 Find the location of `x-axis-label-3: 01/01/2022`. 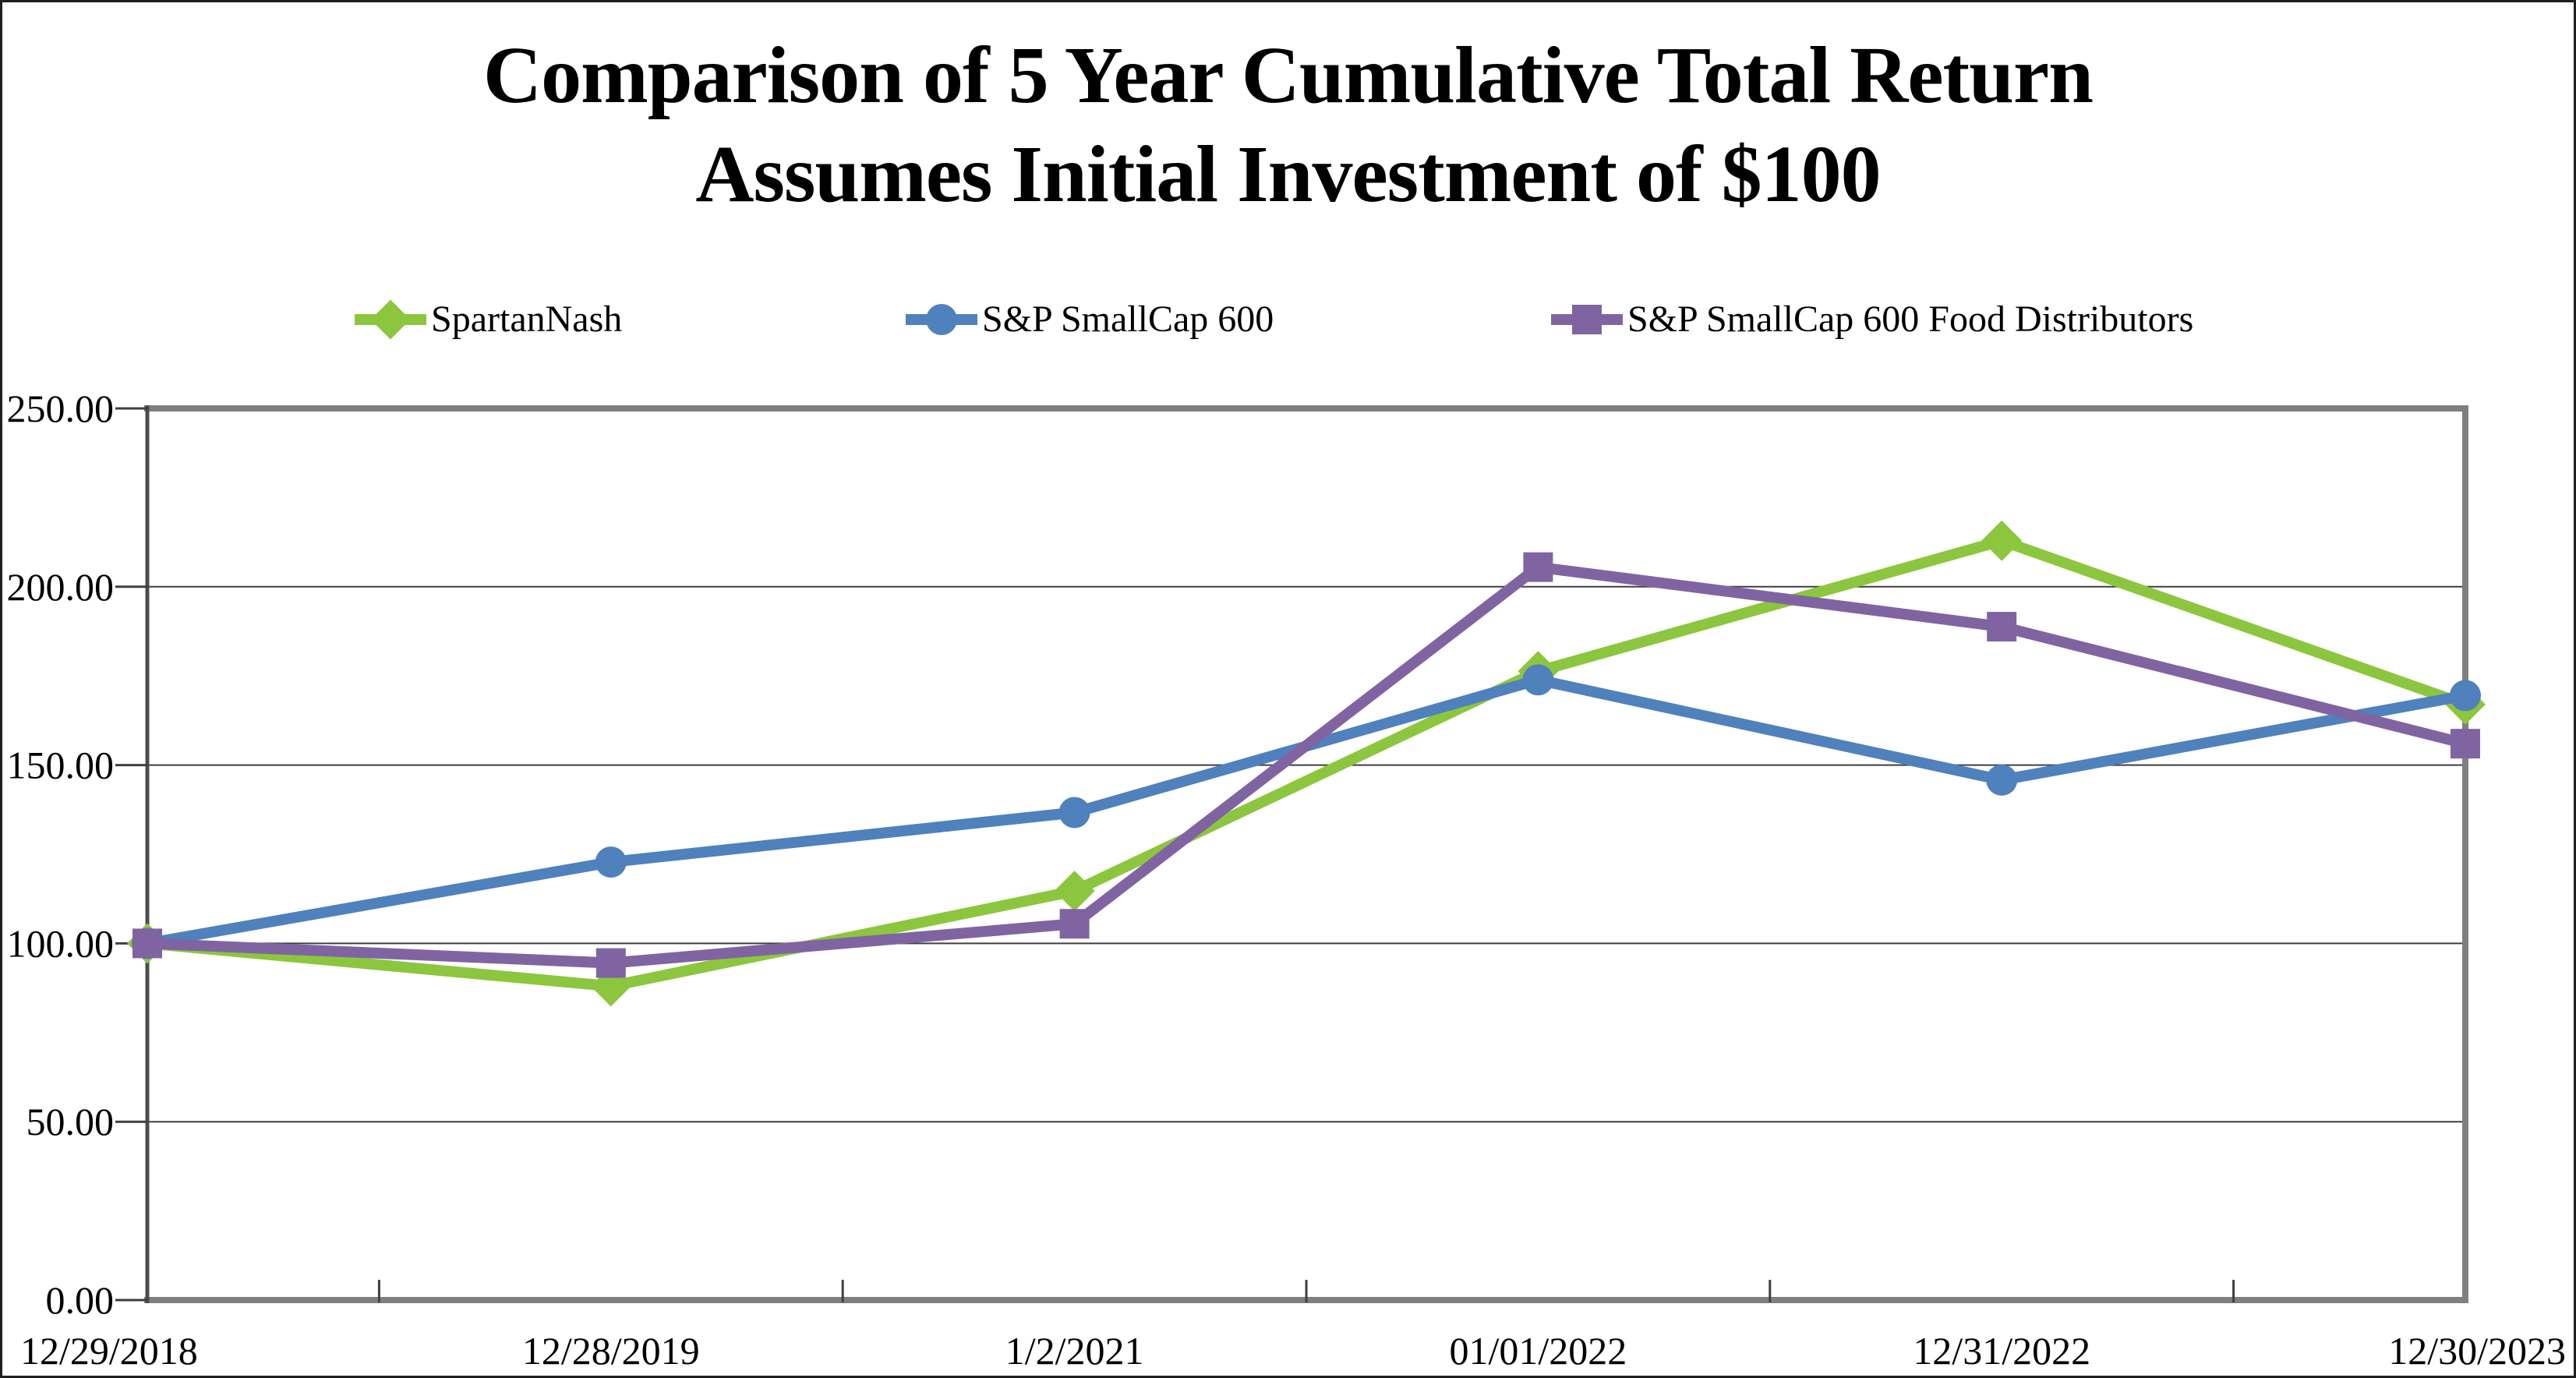

x-axis-label-3: 01/01/2022 is located at coordinates (1538, 1351).